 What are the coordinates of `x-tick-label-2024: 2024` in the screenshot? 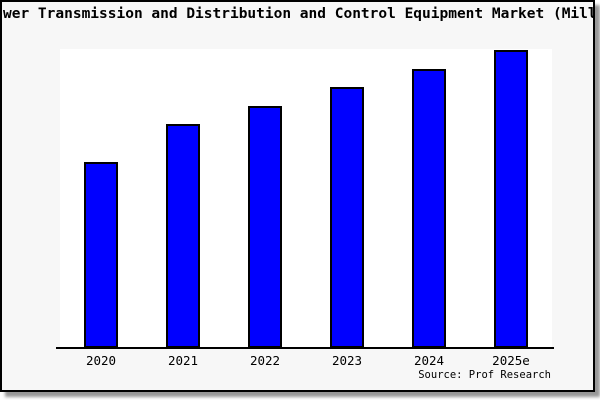 It's located at (429, 360).